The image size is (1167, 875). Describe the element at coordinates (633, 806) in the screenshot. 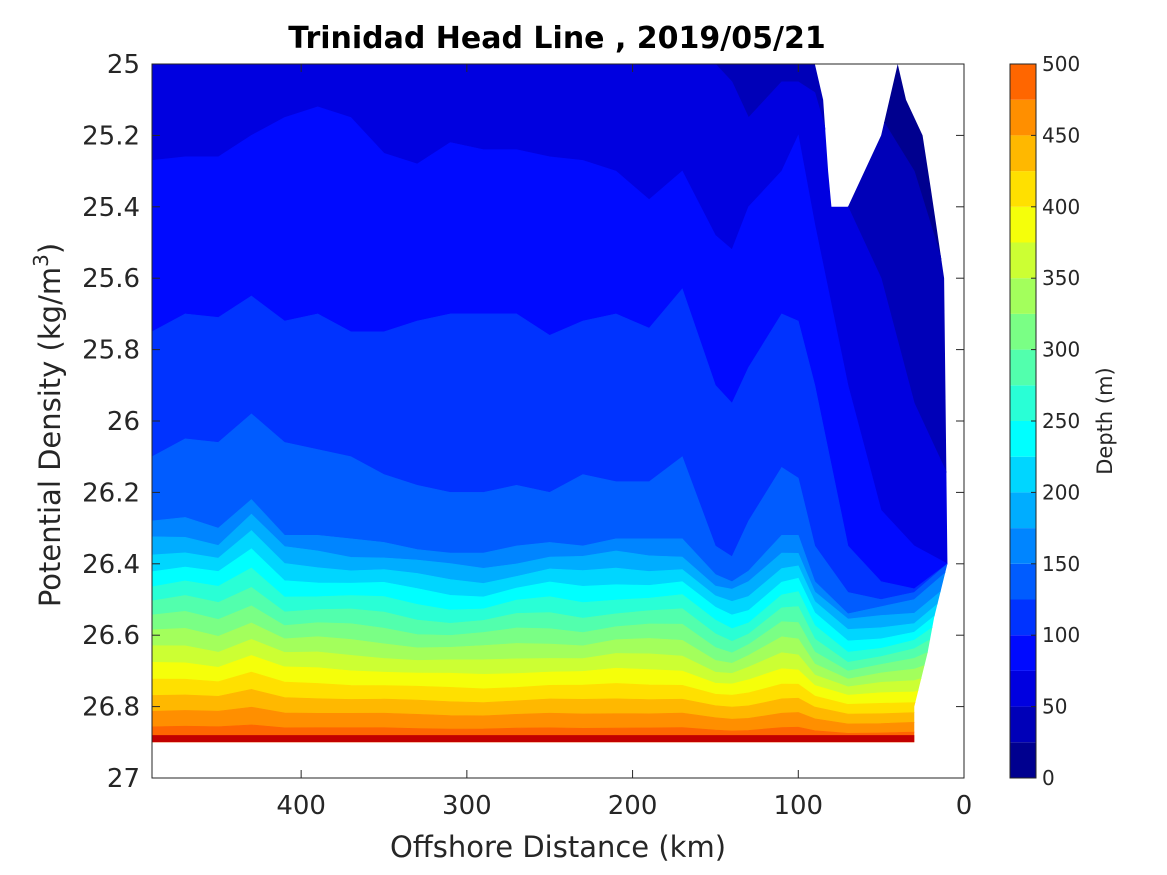

I see `x-tick-label: 200` at that location.